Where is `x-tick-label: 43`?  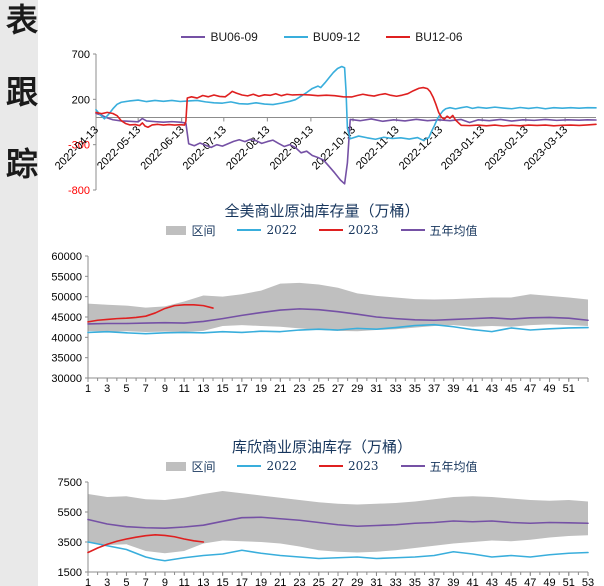
x-tick-label: 43 is located at coordinates (492, 581).